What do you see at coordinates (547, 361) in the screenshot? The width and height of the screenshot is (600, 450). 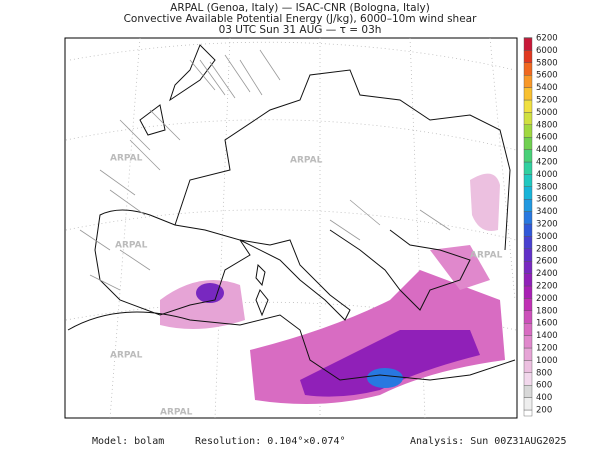 I see `colorbar-label: 1000` at bounding box center [547, 361].